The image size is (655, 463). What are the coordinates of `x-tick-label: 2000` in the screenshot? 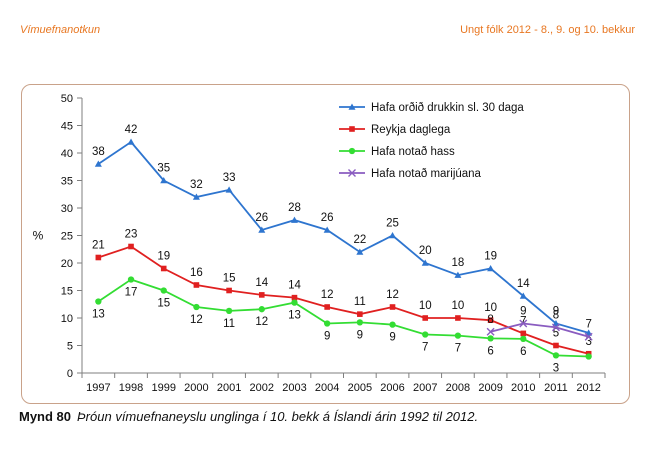 It's located at (196, 388).